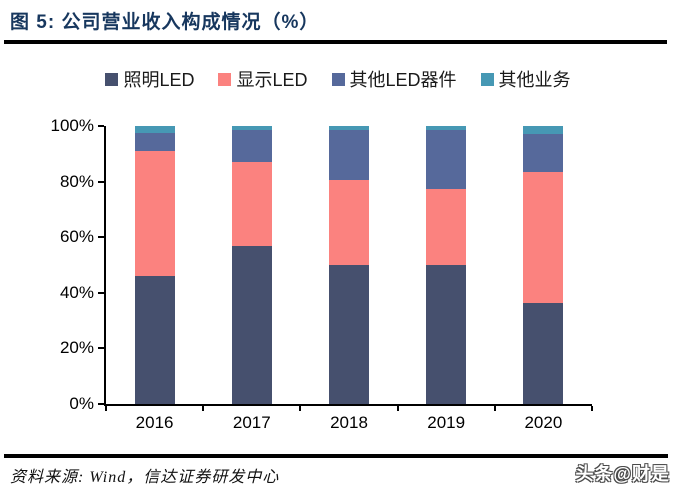 The width and height of the screenshot is (676, 491). I want to click on legend-label: 照明LED, so click(159, 80).